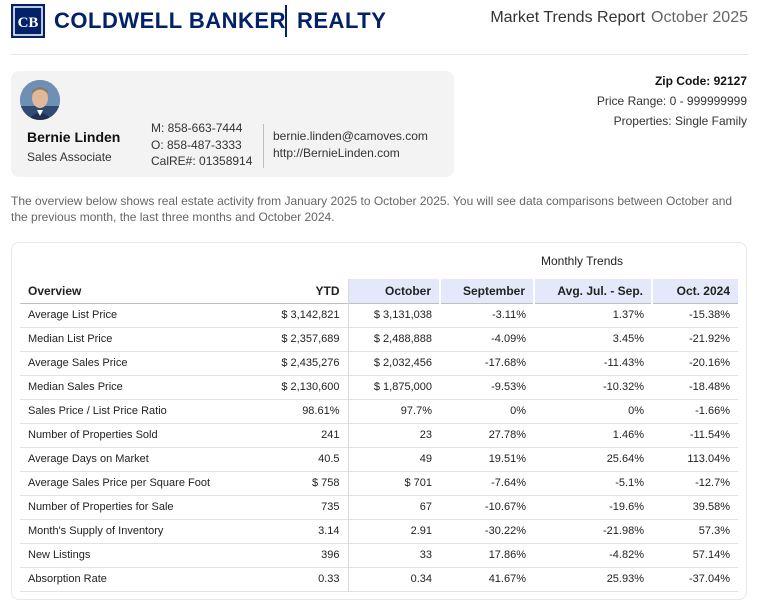 The height and width of the screenshot is (613, 760). What do you see at coordinates (70, 339) in the screenshot?
I see `row-label: Median List Price` at bounding box center [70, 339].